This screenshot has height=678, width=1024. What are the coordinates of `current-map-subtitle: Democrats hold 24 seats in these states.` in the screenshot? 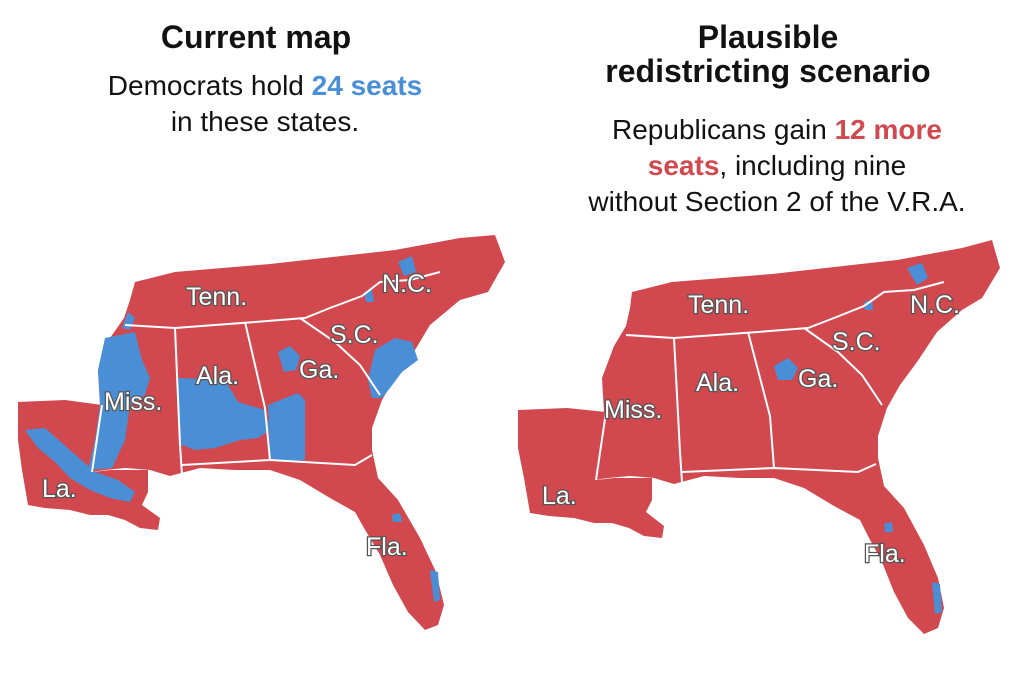 It's located at (265, 103).